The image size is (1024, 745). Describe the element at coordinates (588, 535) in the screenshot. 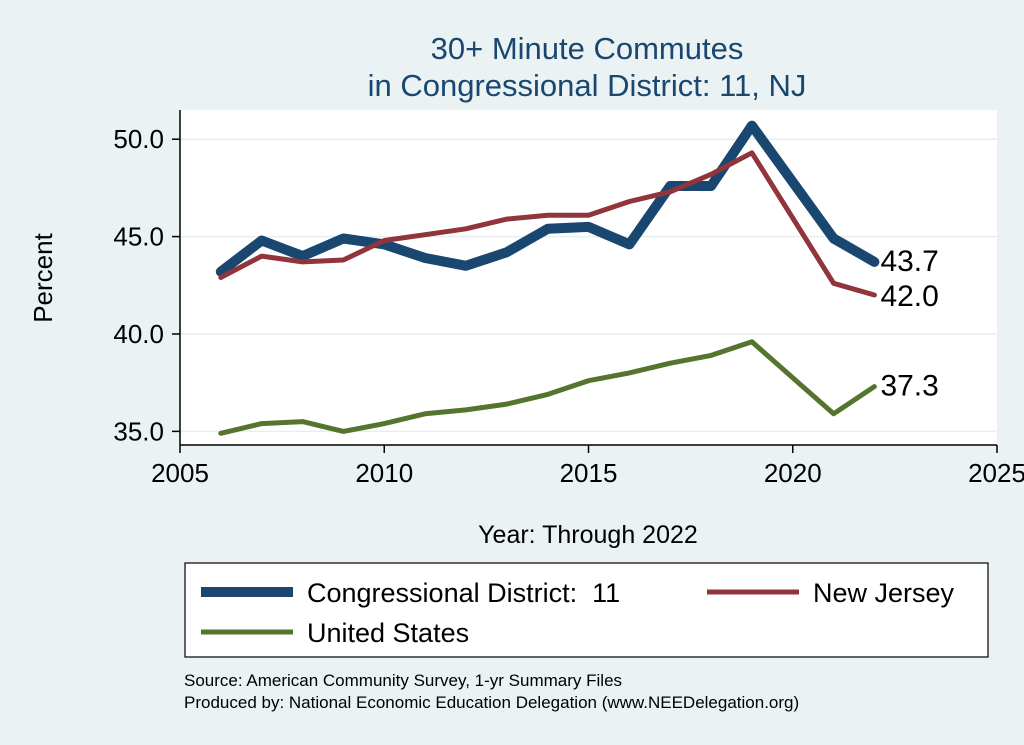

I see `x-axis-label: Year: Through 2022` at that location.